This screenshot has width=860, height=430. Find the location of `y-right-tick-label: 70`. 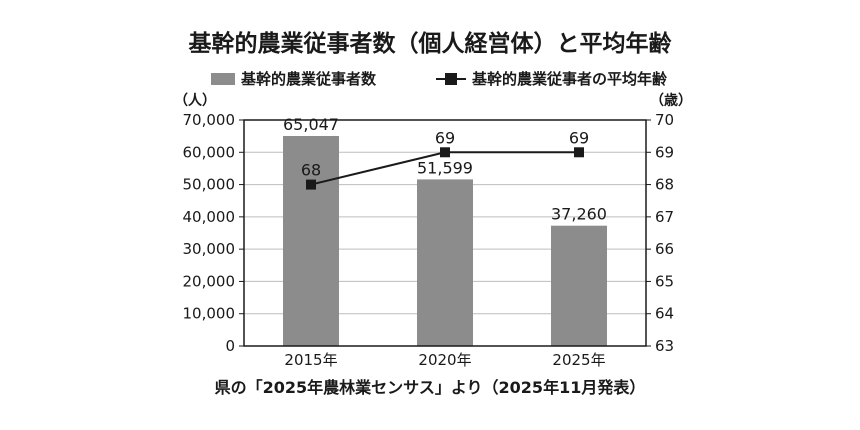

y-right-tick-label: 70 is located at coordinates (664, 120).